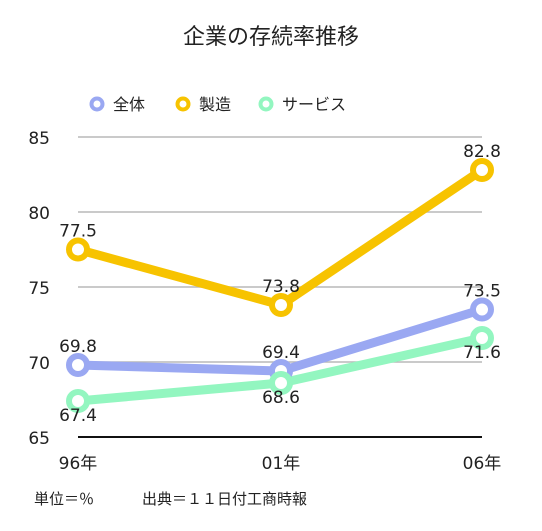 This screenshot has width=542, height=531. What do you see at coordinates (78, 416) in the screenshot?
I see `data-label: 67.4` at bounding box center [78, 416].